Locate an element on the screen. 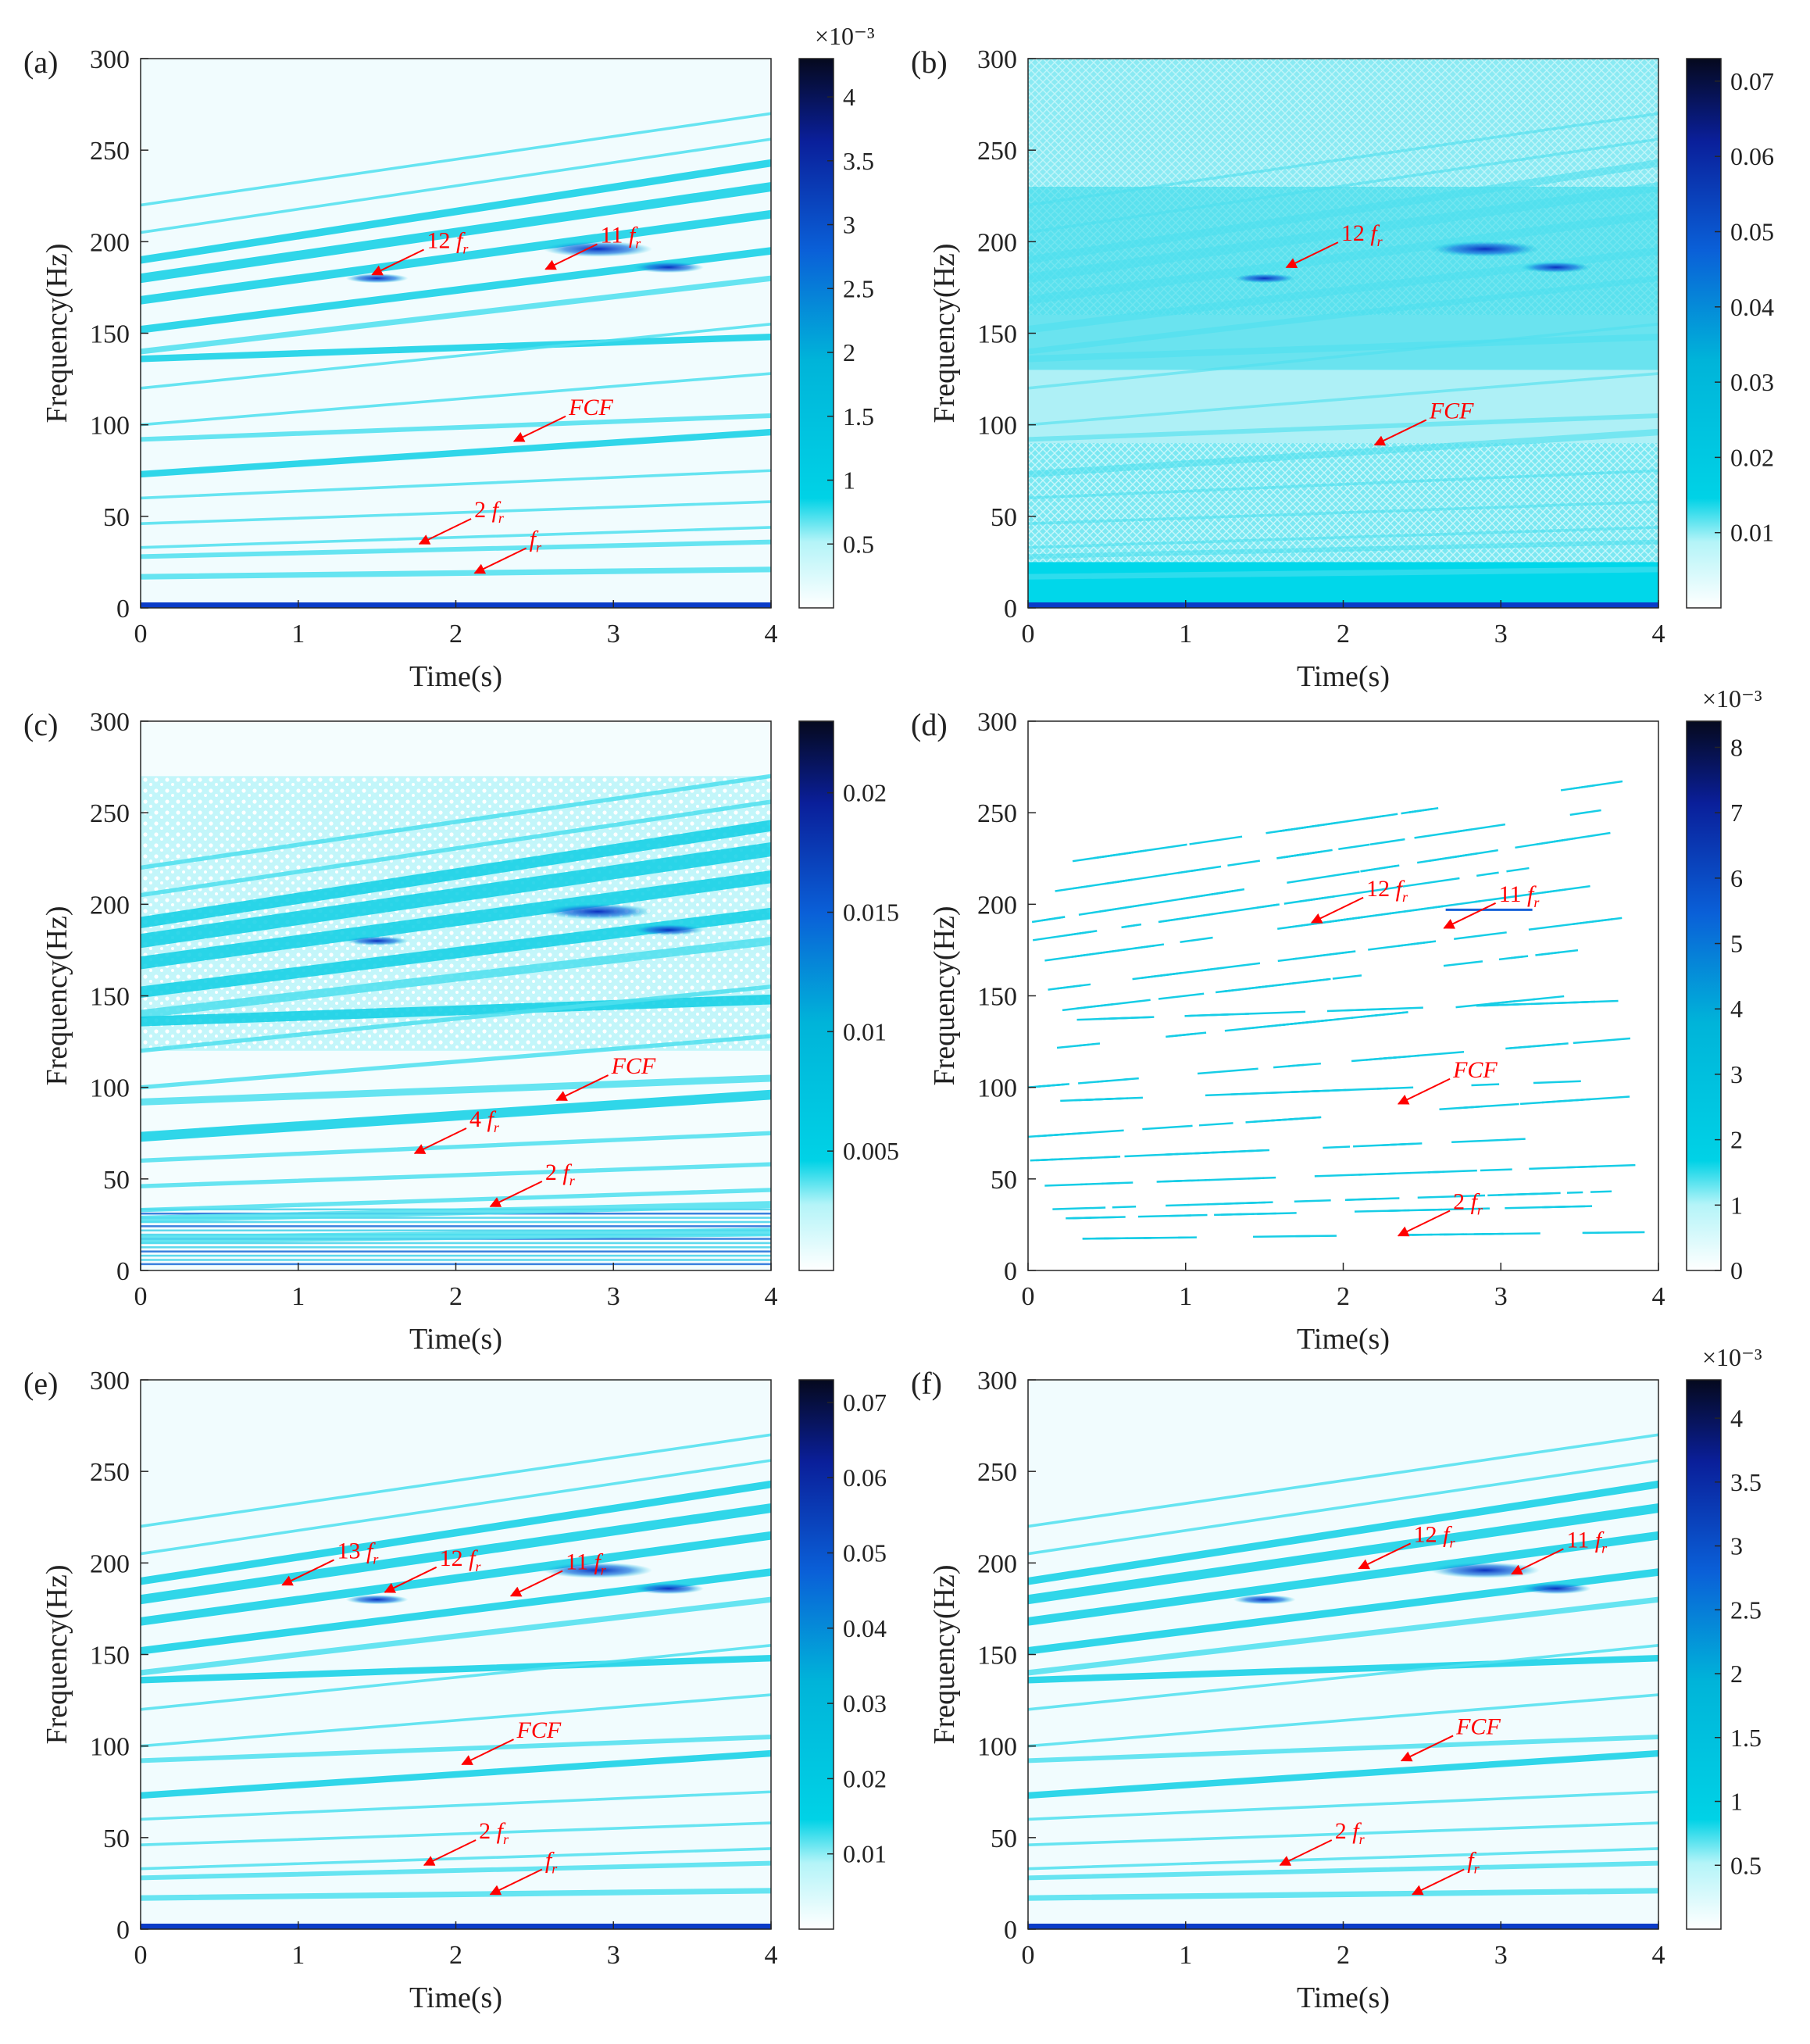 The image size is (1810, 2044). annotation-label: FCF is located at coordinates (590, 408).